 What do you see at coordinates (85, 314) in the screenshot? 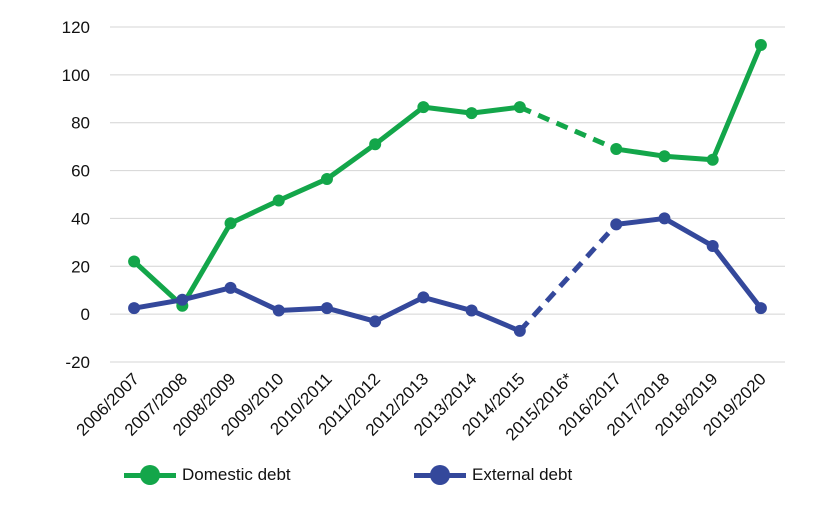
I see `y-tick-label: 0` at bounding box center [85, 314].